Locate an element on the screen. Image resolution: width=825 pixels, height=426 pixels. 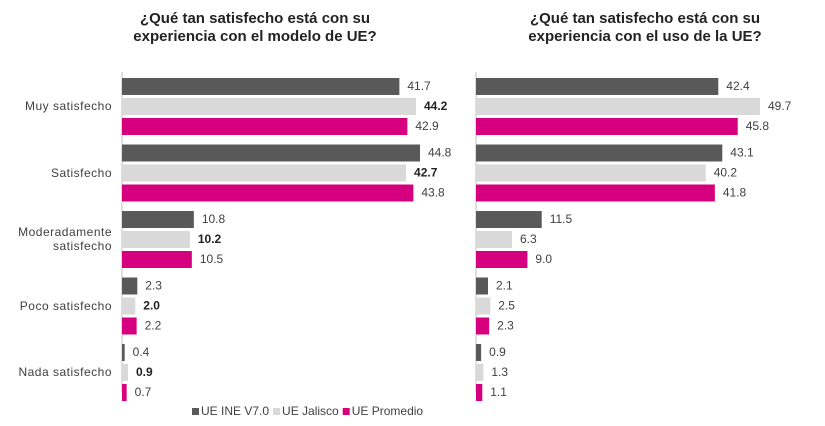
data-label: 45.8 is located at coordinates (758, 126).